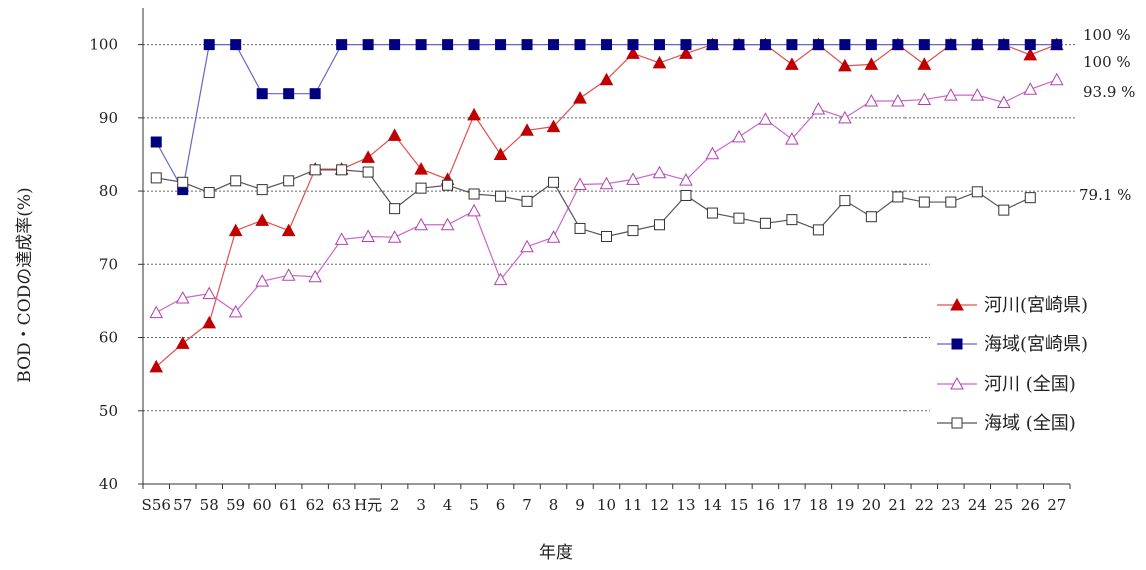 This screenshot has width=1146, height=570. What do you see at coordinates (606, 505) in the screenshot?
I see `x-tick-label: 10` at bounding box center [606, 505].